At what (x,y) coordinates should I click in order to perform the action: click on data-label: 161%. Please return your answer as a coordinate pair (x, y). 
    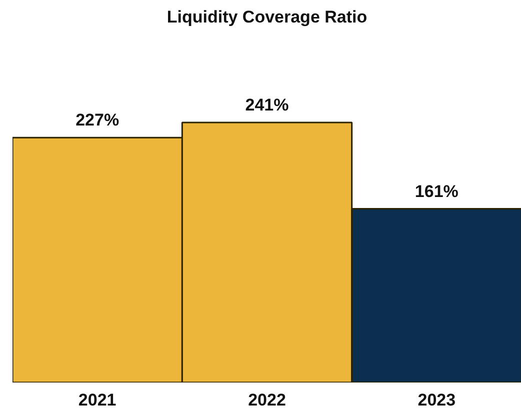
    Looking at the image, I should click on (436, 191).